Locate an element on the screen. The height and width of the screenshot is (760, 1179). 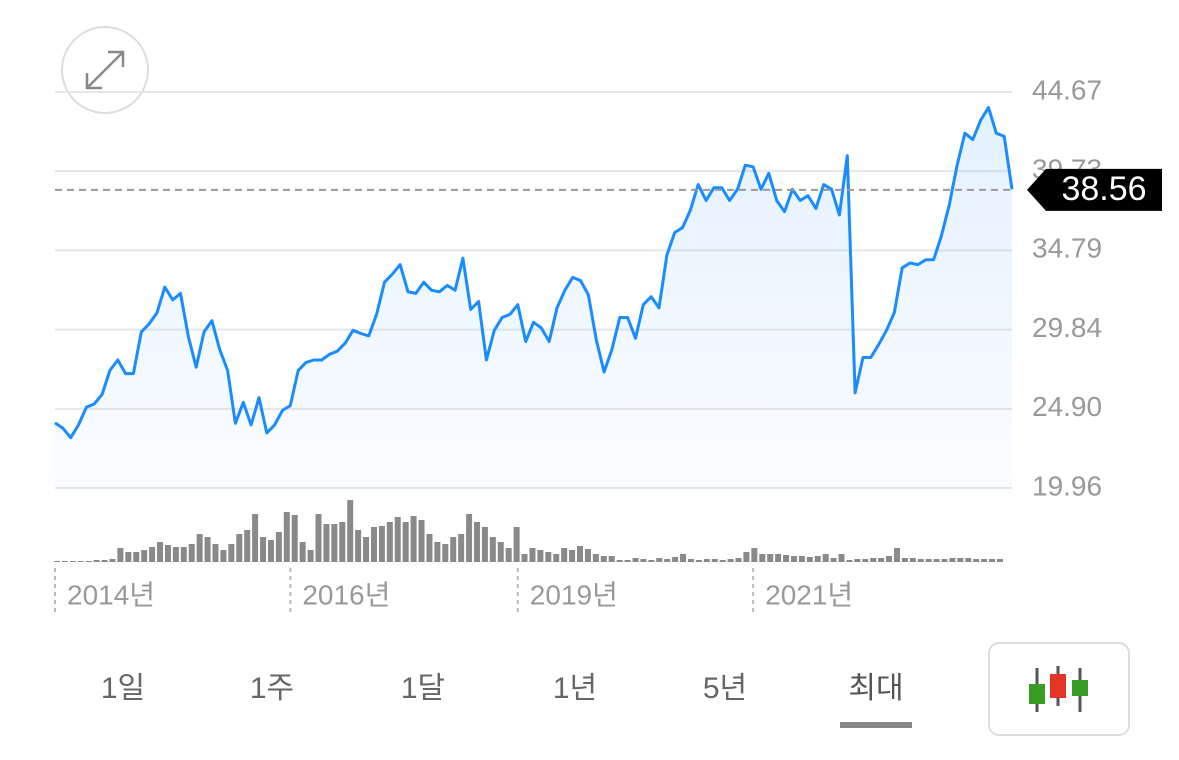
candle-button is located at coordinates (1059, 689).